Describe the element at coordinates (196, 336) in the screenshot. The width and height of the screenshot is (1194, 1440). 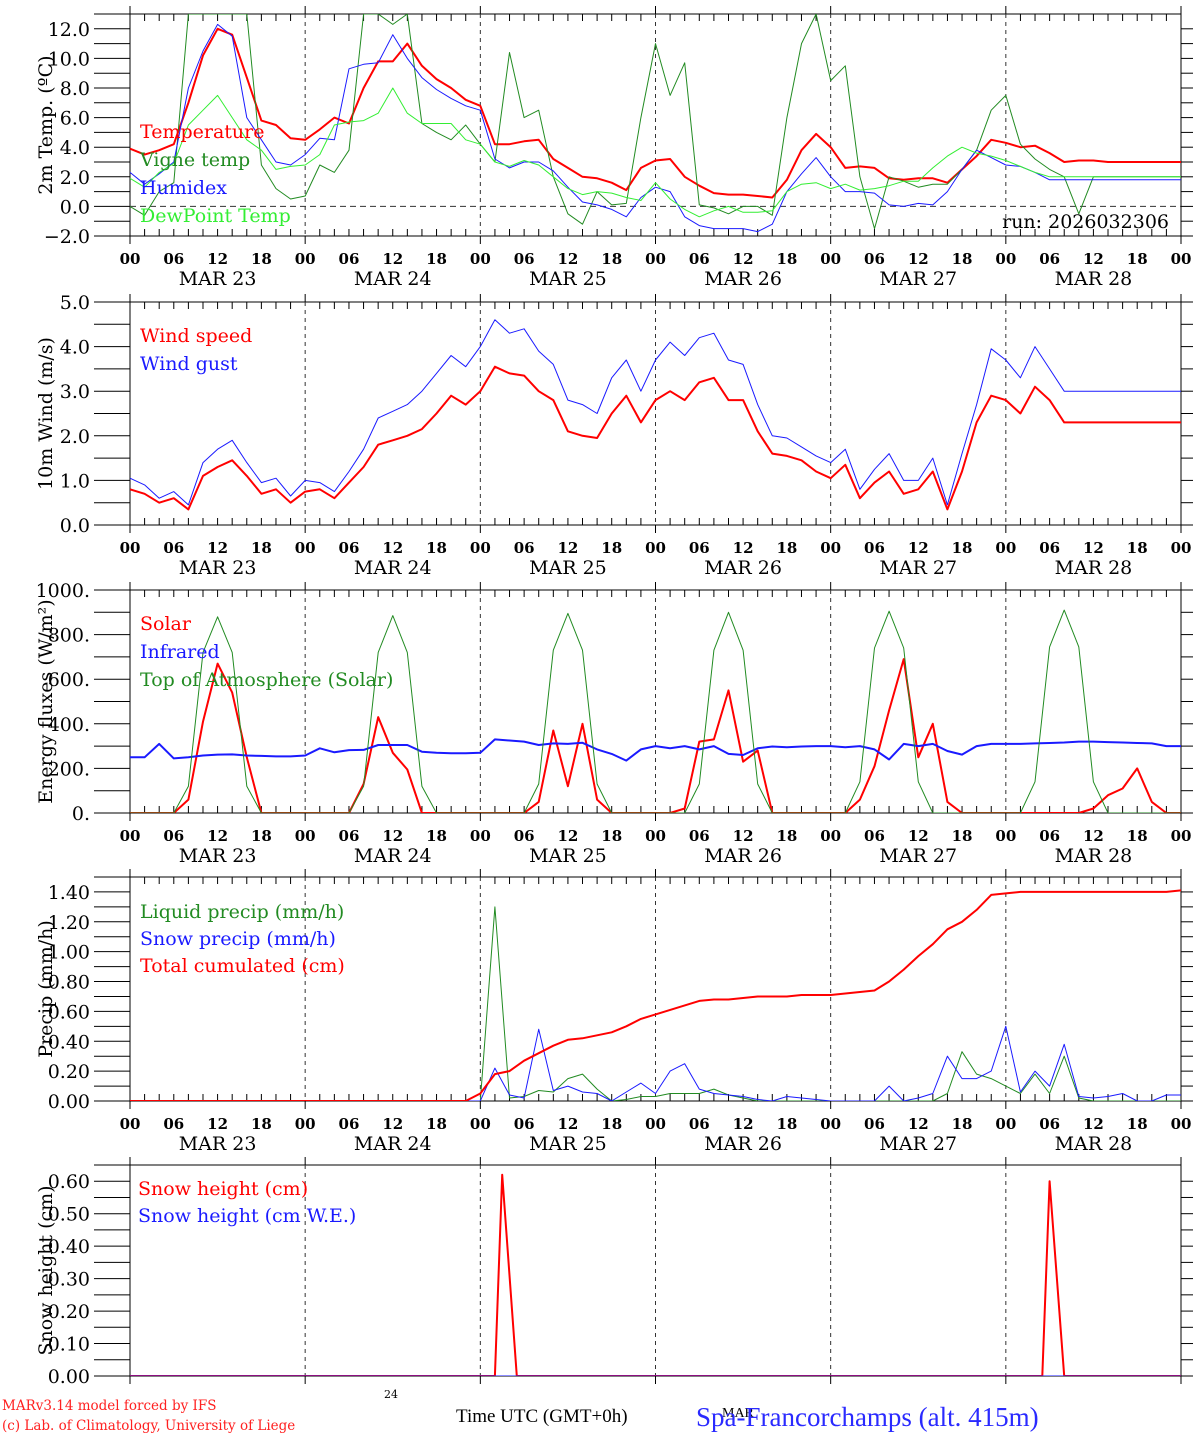
I see `legend-entry: Wind speed` at that location.